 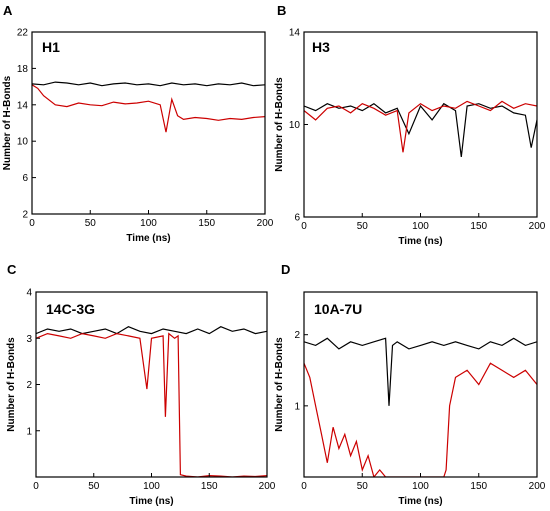 What do you see at coordinates (23, 33) in the screenshot?
I see `y-tick-label: 22` at bounding box center [23, 33].